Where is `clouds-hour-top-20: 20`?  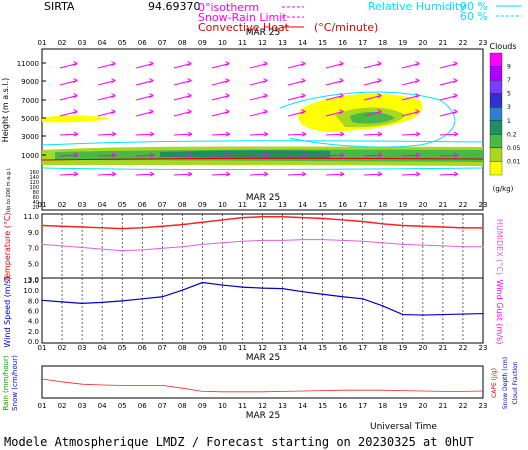 clouds-hour-top-20: 20 is located at coordinates (422, 43).